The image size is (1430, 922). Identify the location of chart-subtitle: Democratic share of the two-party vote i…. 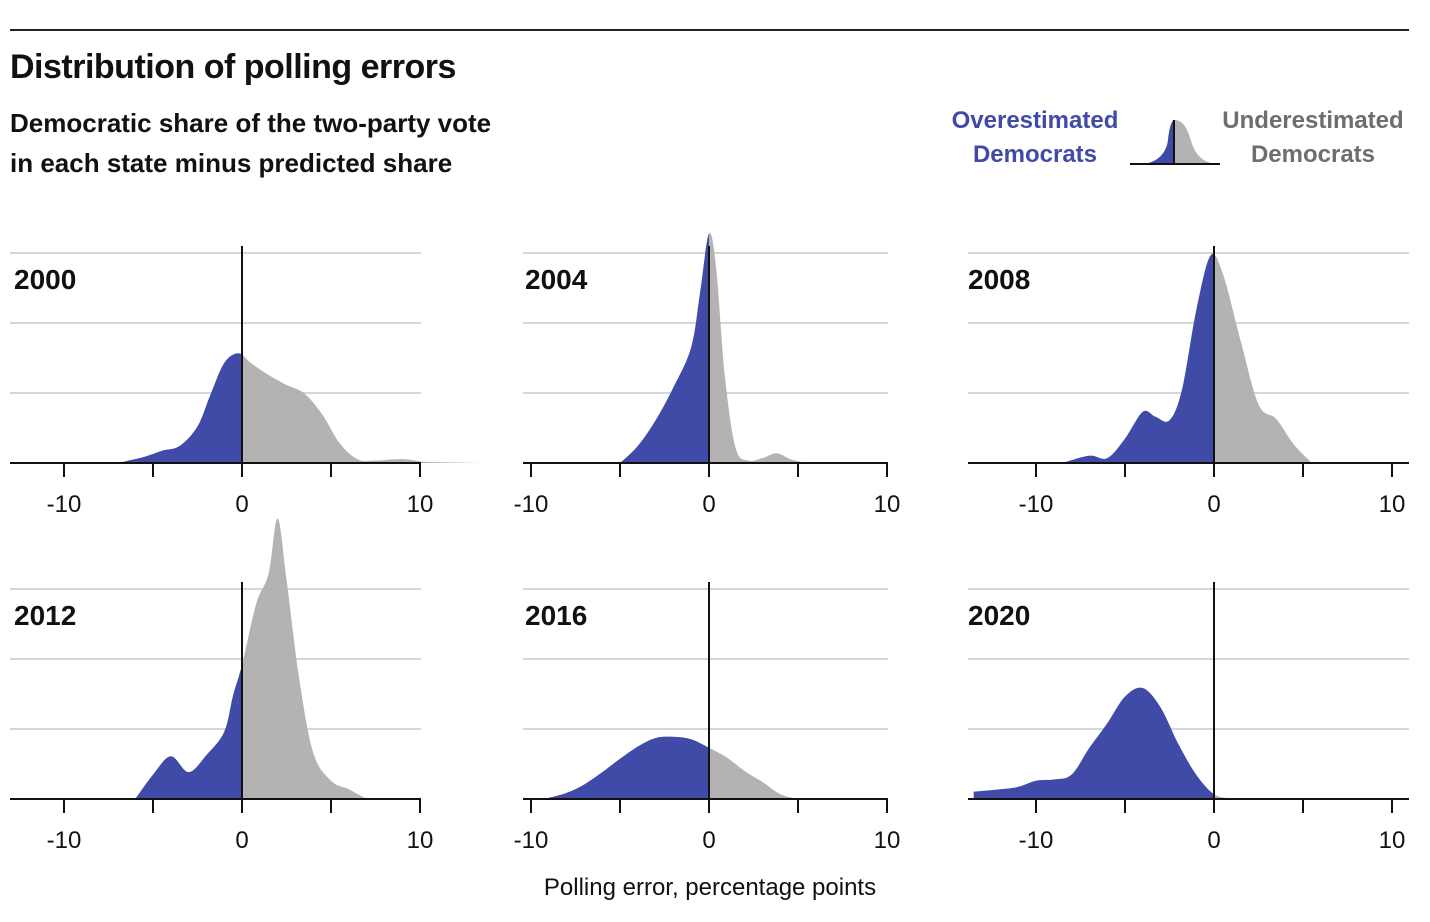
(320, 143).